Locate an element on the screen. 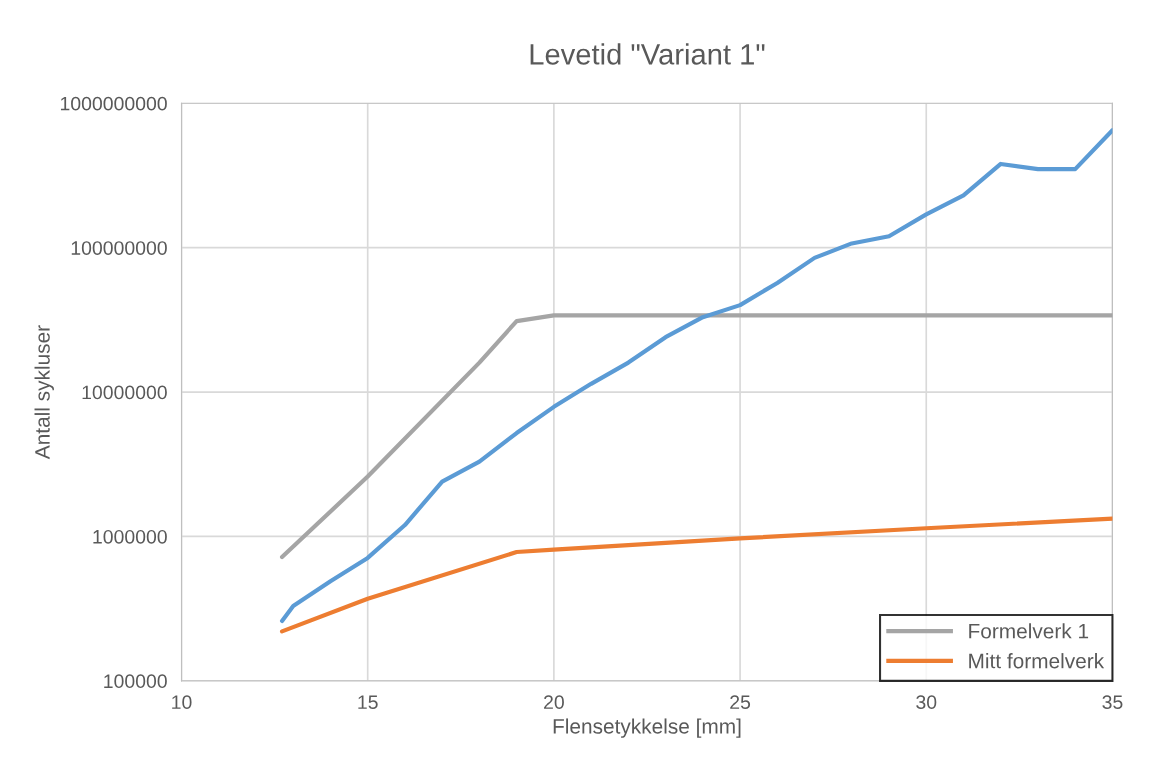 This screenshot has width=1171, height=765. x-tick-label: 10 is located at coordinates (182, 702).